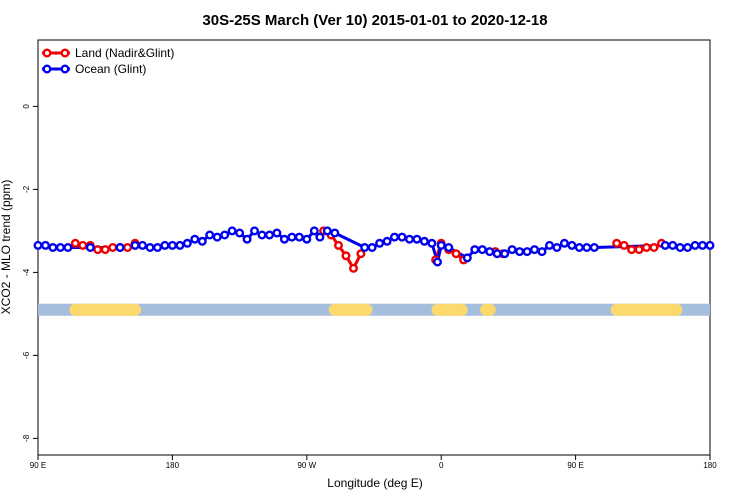  I want to click on legend: Land (Nadir&Glint) Ocean (Glint), so click(108, 61).